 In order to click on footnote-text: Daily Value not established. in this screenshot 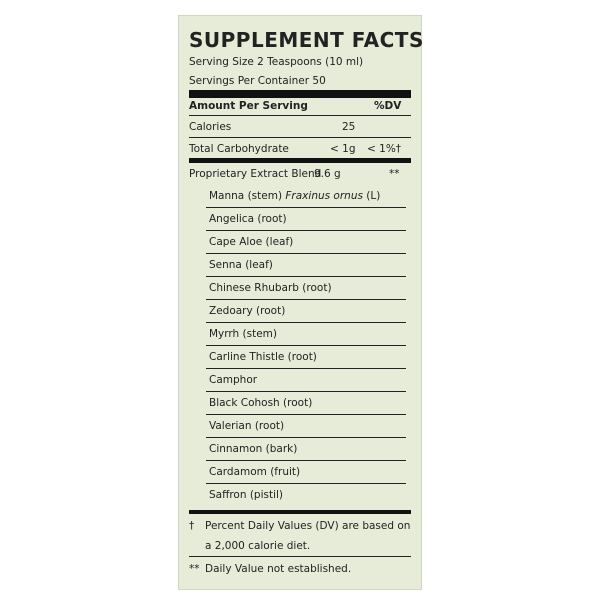, I will do `click(278, 569)`.